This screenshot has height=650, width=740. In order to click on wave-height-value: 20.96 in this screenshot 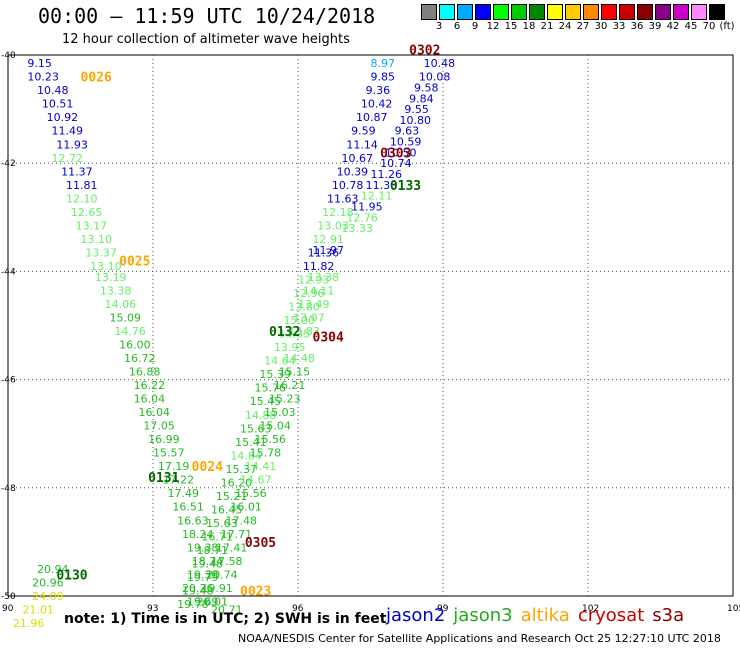, I will do `click(48, 582)`.